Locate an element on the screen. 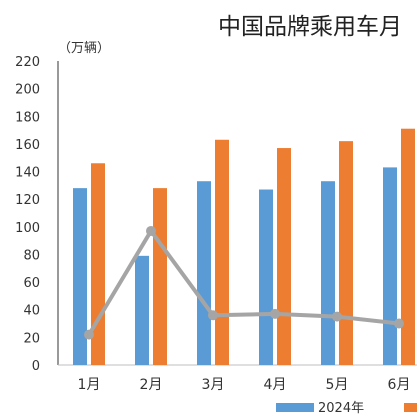 Image resolution: width=417 pixels, height=417 pixels. y-tick-label: 160 is located at coordinates (27, 145).